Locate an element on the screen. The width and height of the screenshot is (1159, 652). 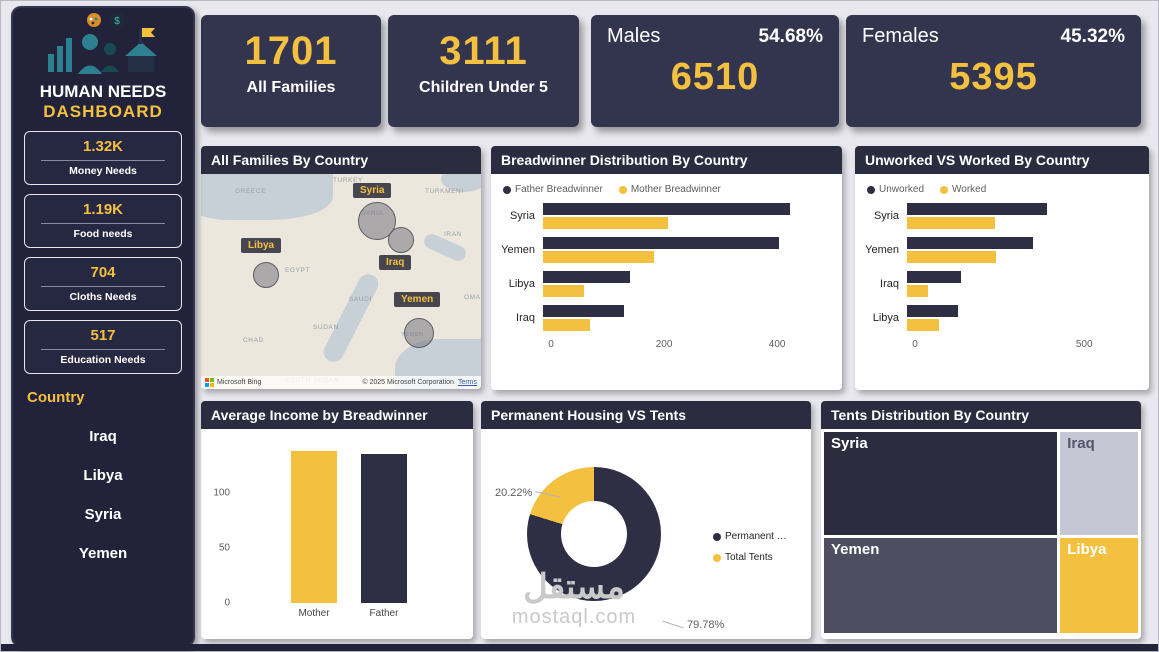
geo-label: OMA is located at coordinates (472, 297).